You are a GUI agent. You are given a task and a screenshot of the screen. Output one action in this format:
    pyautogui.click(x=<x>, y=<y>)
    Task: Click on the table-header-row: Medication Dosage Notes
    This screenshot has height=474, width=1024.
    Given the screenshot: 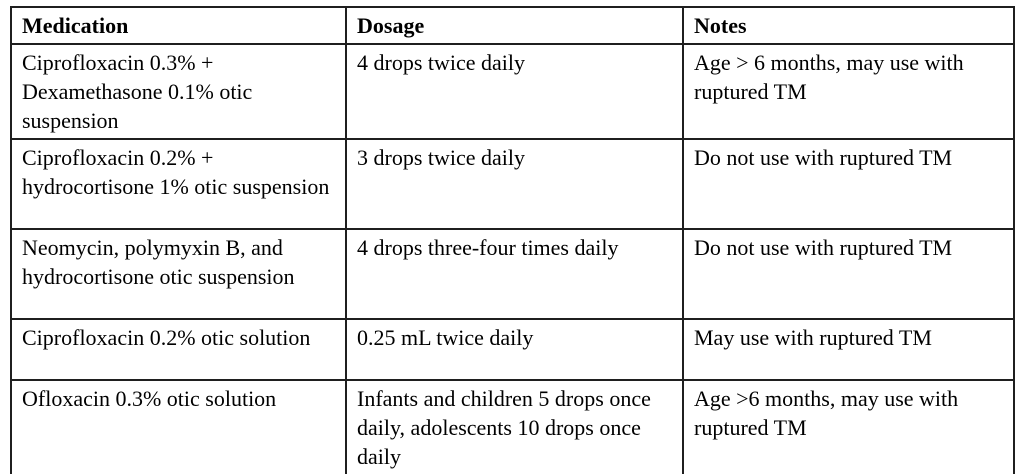 What is the action you would take?
    pyautogui.click(x=512, y=25)
    